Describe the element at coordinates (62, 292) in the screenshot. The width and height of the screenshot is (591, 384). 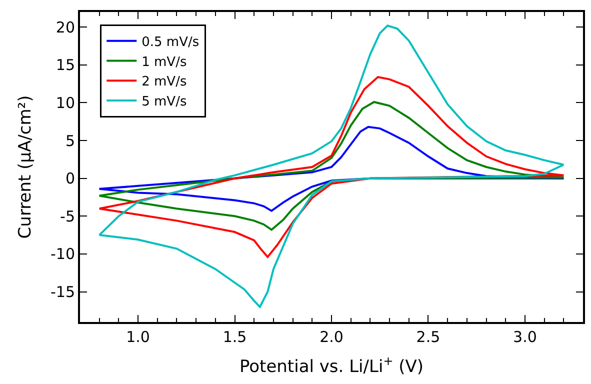
I see `y-tick-label: -15` at that location.